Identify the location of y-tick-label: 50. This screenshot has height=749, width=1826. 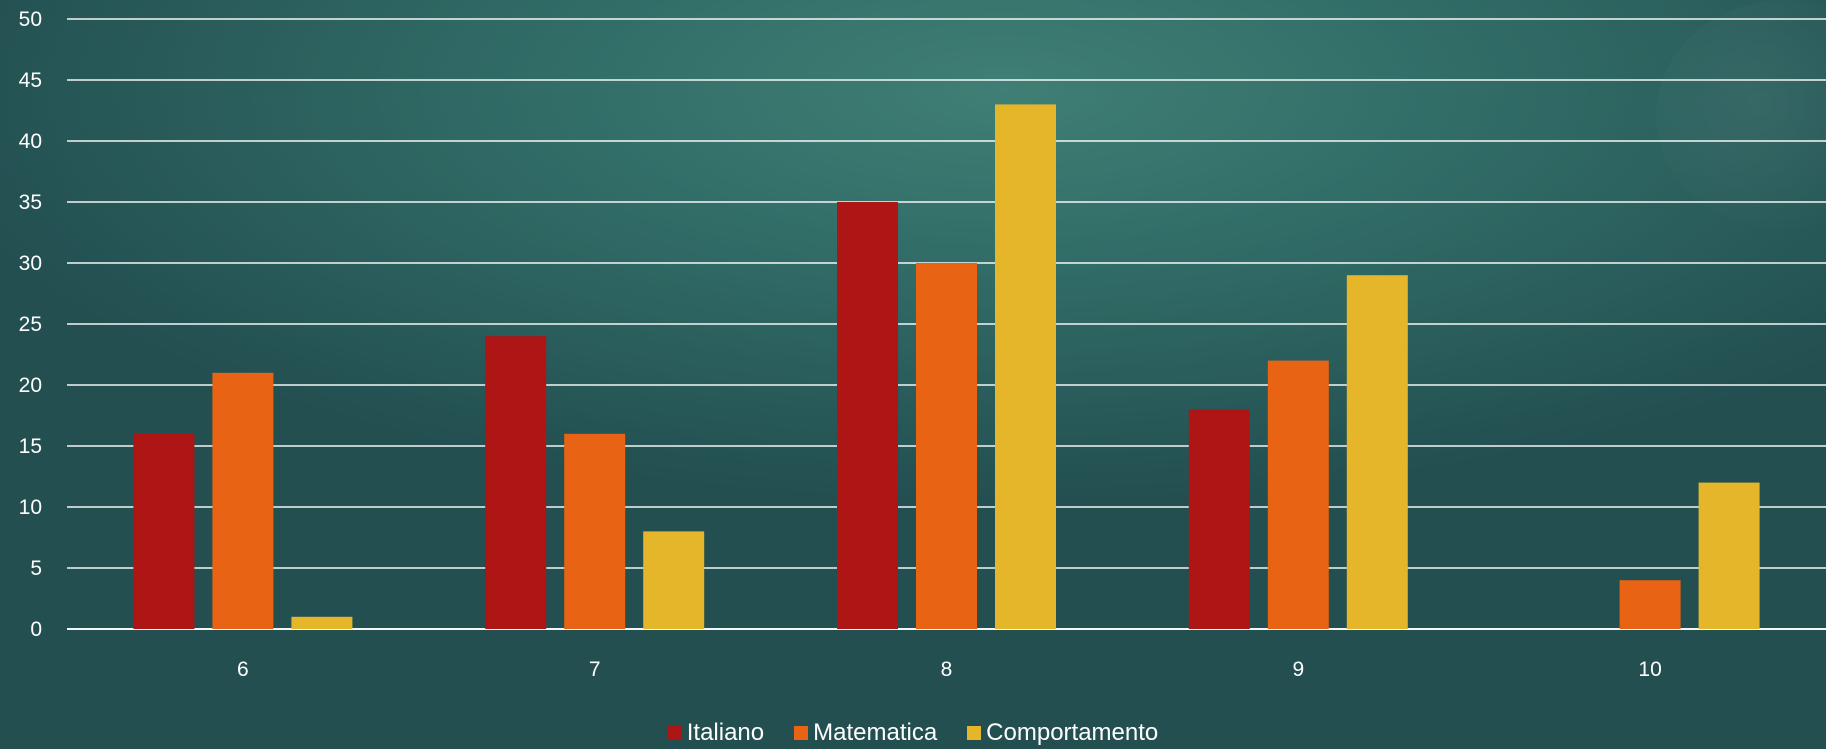
(30, 19).